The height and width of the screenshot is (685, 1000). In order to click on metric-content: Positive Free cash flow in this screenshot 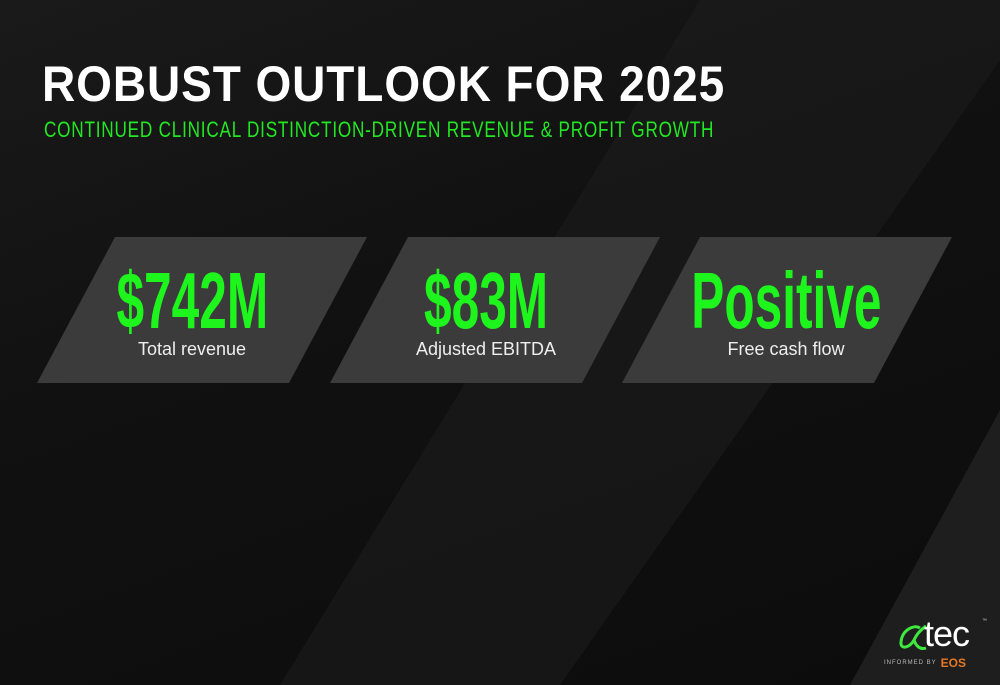, I will do `click(786, 308)`.